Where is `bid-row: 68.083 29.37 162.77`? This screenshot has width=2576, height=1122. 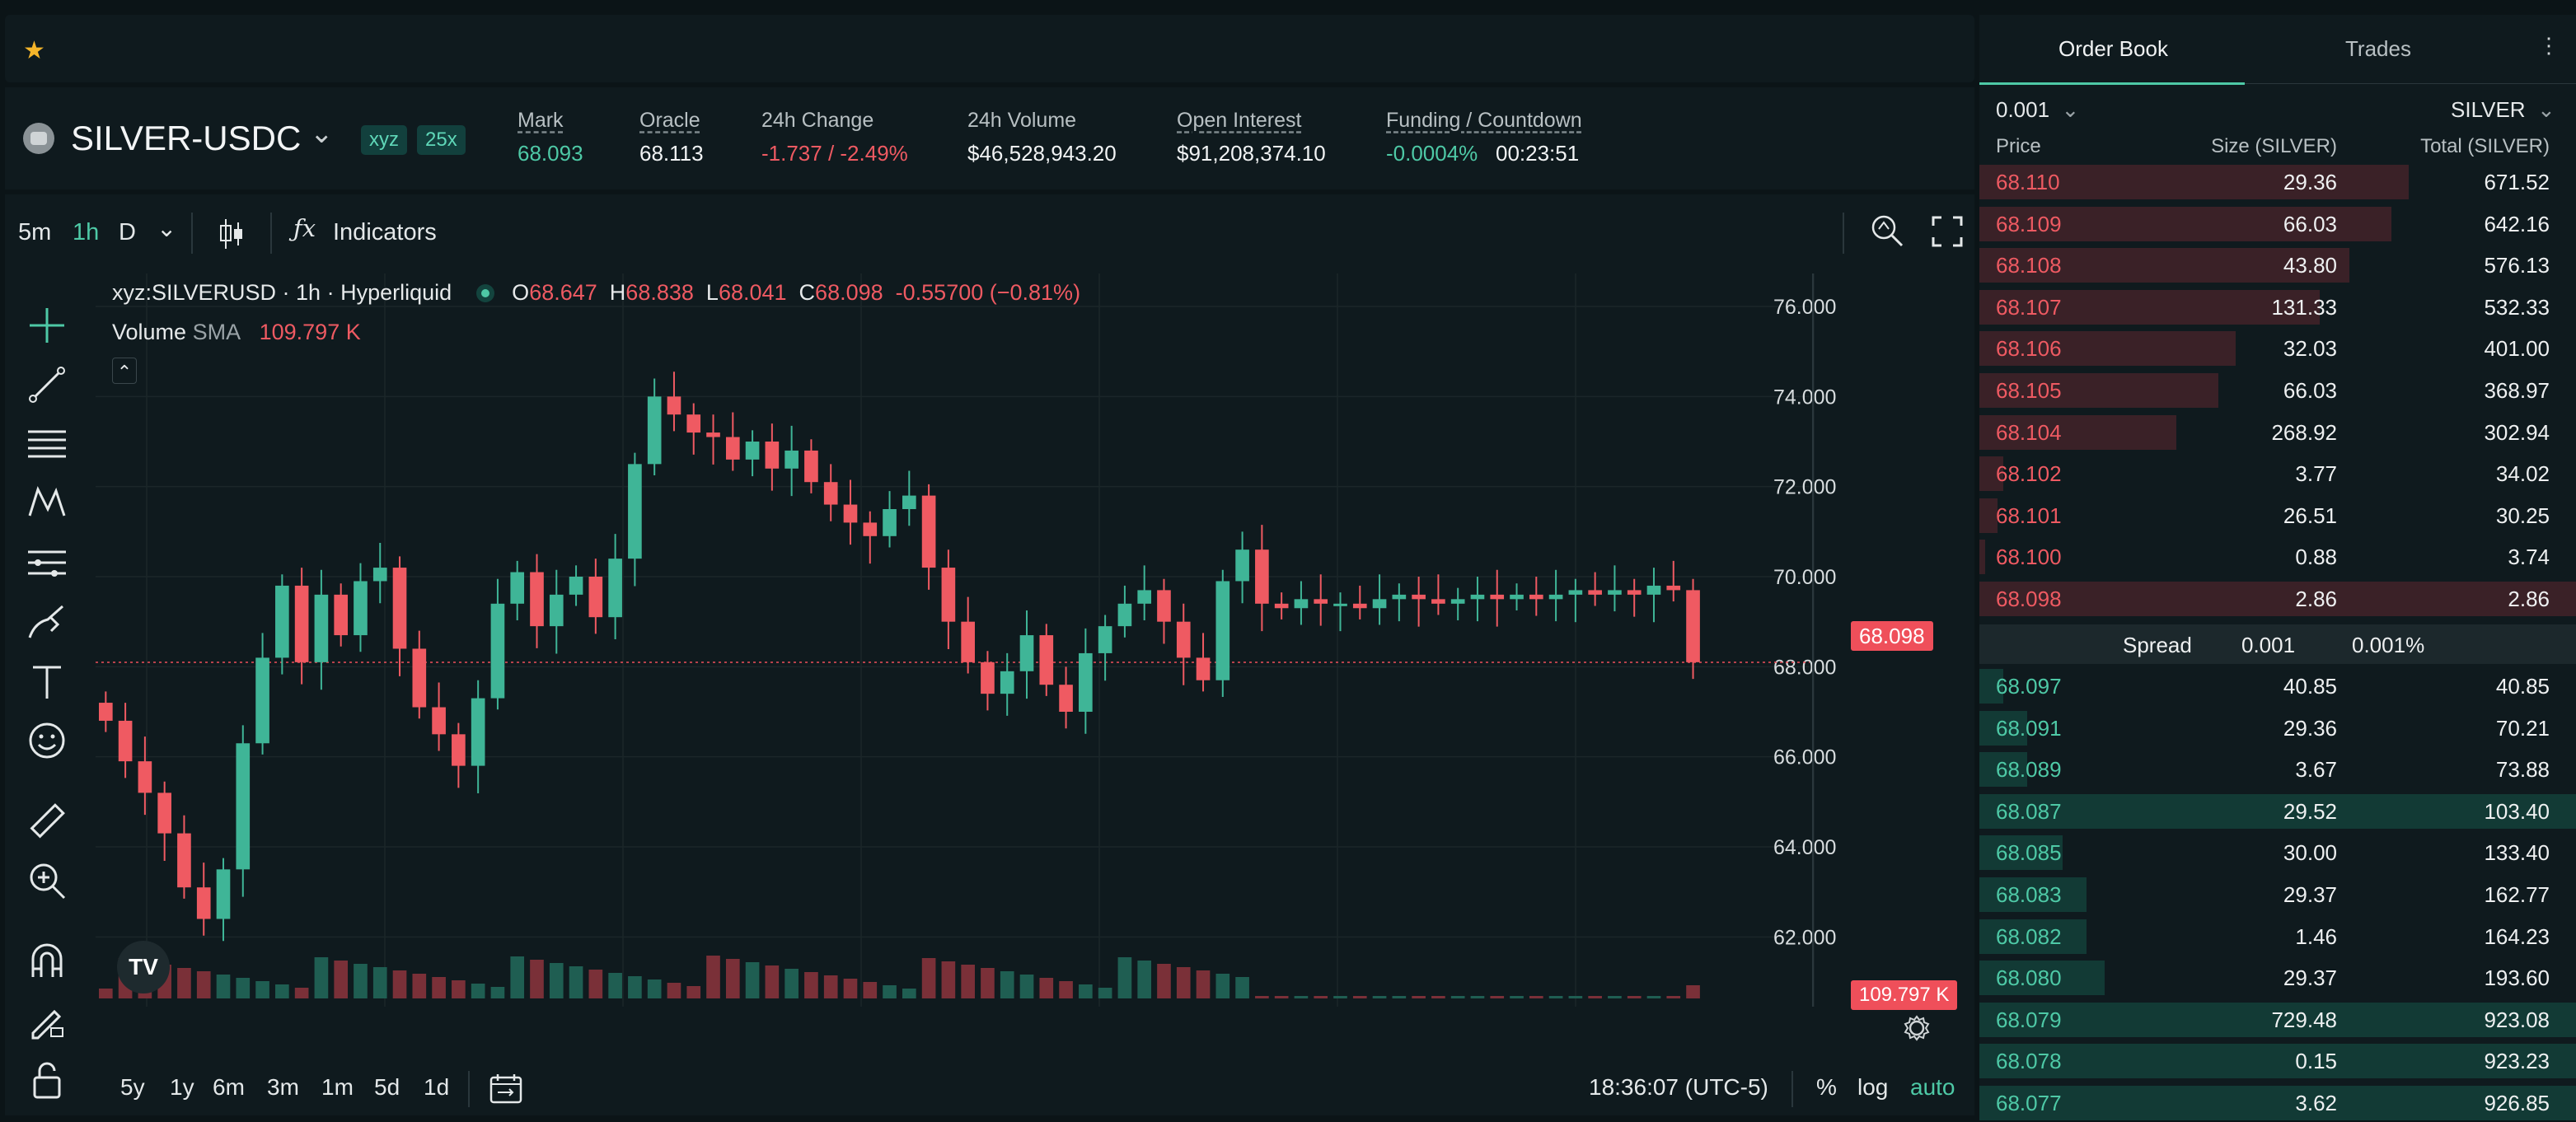
bid-row: 68.083 29.37 162.77 is located at coordinates (2277, 895).